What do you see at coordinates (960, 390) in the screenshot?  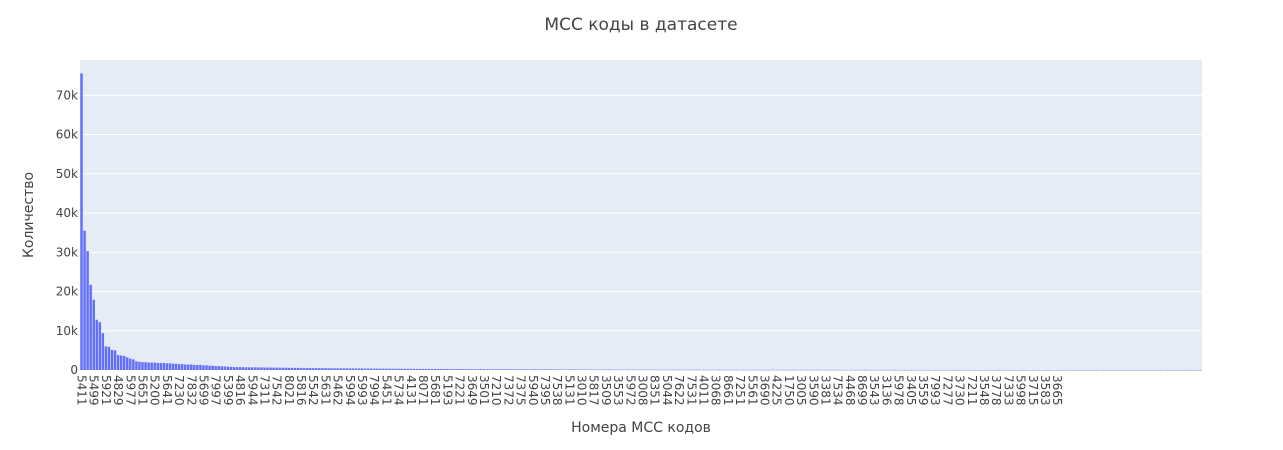 I see `x-tick-label: 3730` at bounding box center [960, 390].